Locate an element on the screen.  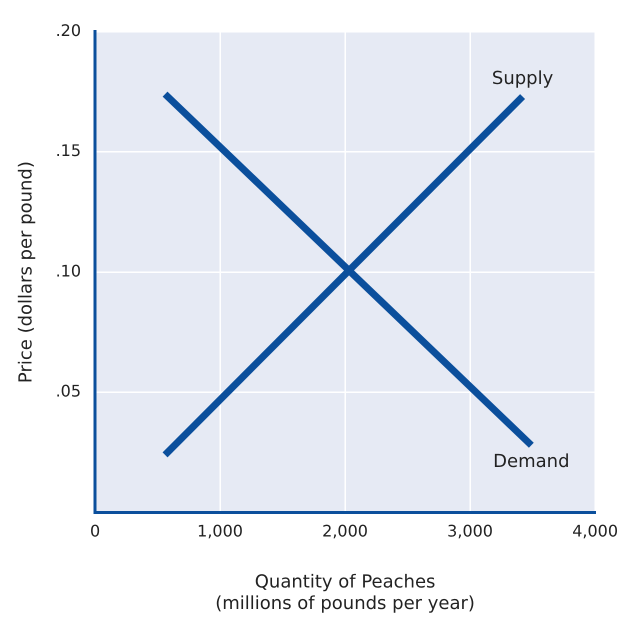
x-tick-label: 4,000 is located at coordinates (595, 530).